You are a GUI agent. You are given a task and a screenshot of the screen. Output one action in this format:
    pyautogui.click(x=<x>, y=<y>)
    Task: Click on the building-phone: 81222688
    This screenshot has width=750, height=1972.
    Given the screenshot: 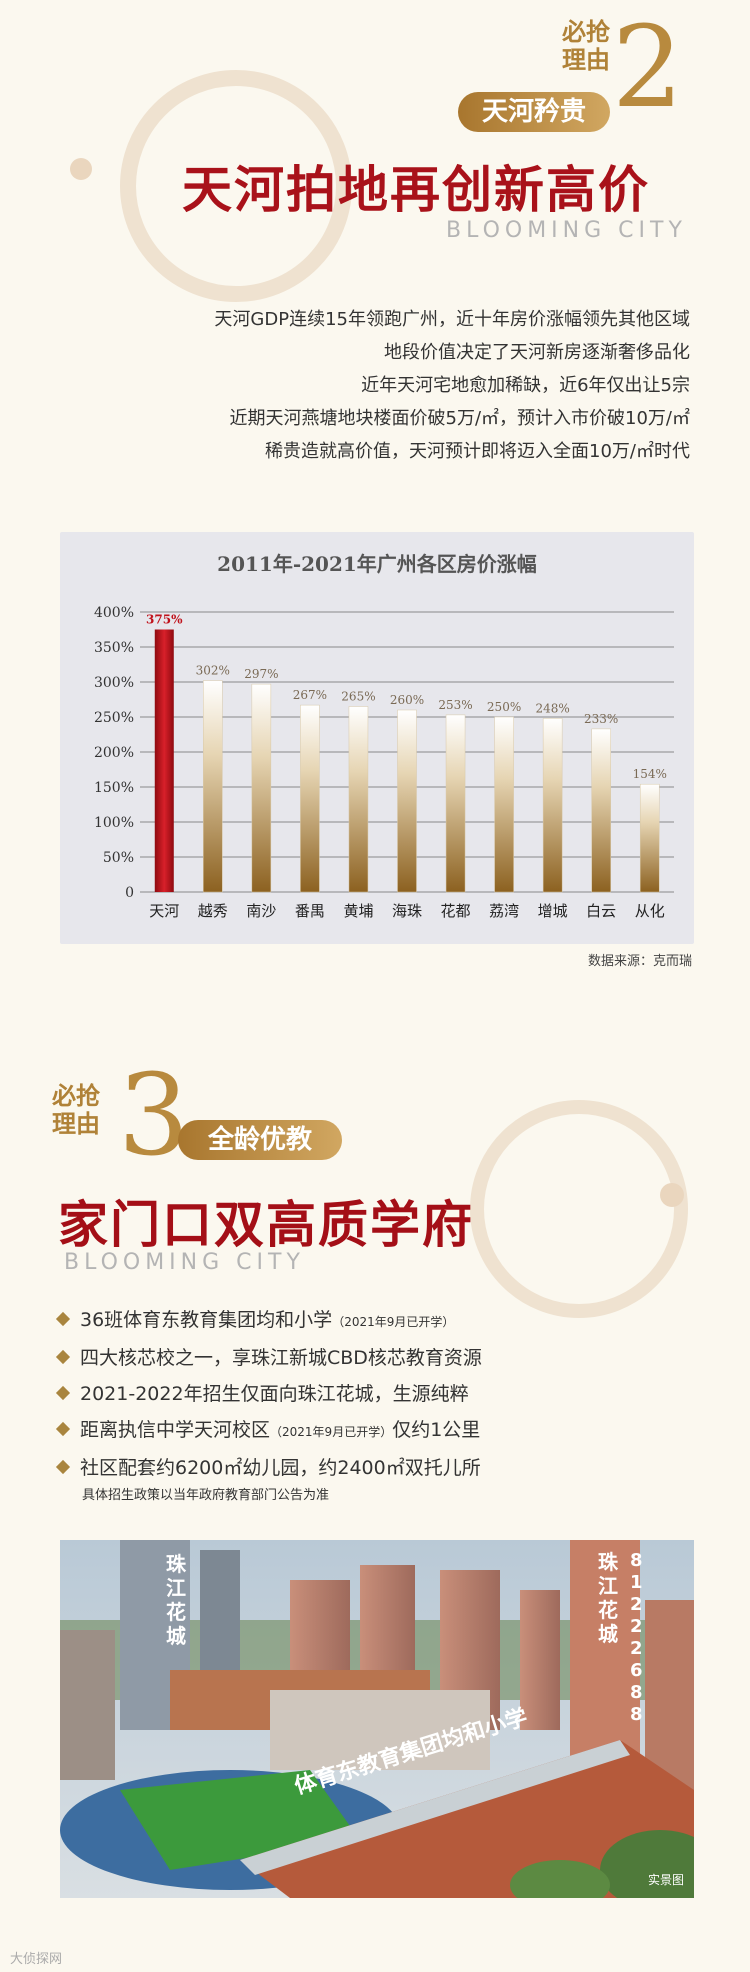 What is the action you would take?
    pyautogui.click(x=636, y=1637)
    